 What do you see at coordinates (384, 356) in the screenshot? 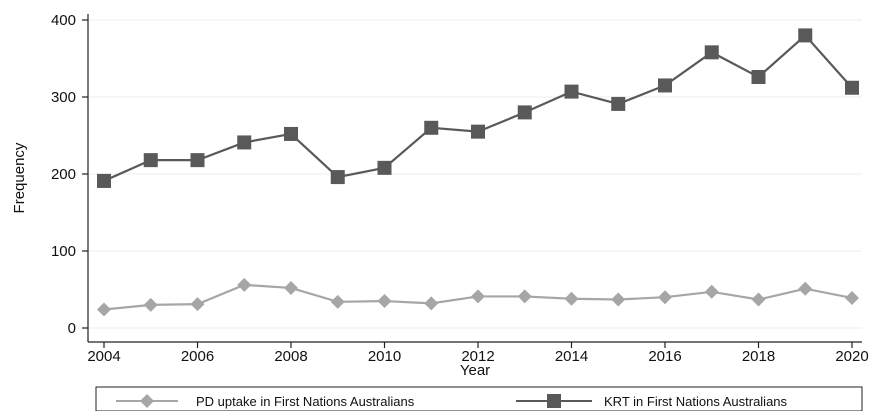
I see `x-tick-label: 2010` at bounding box center [384, 356].